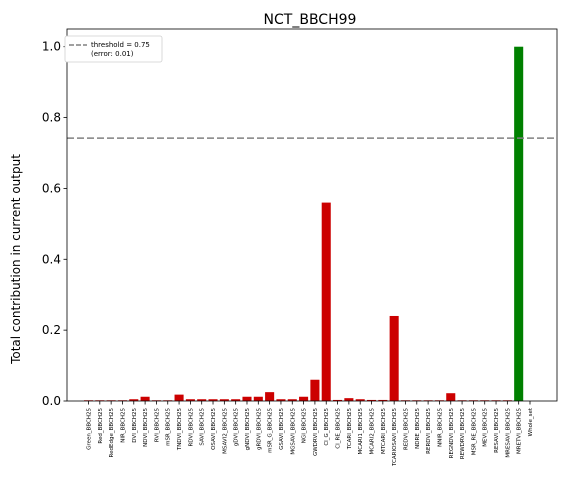  I want to click on y-tick-label: 0.6, so click(51, 188).